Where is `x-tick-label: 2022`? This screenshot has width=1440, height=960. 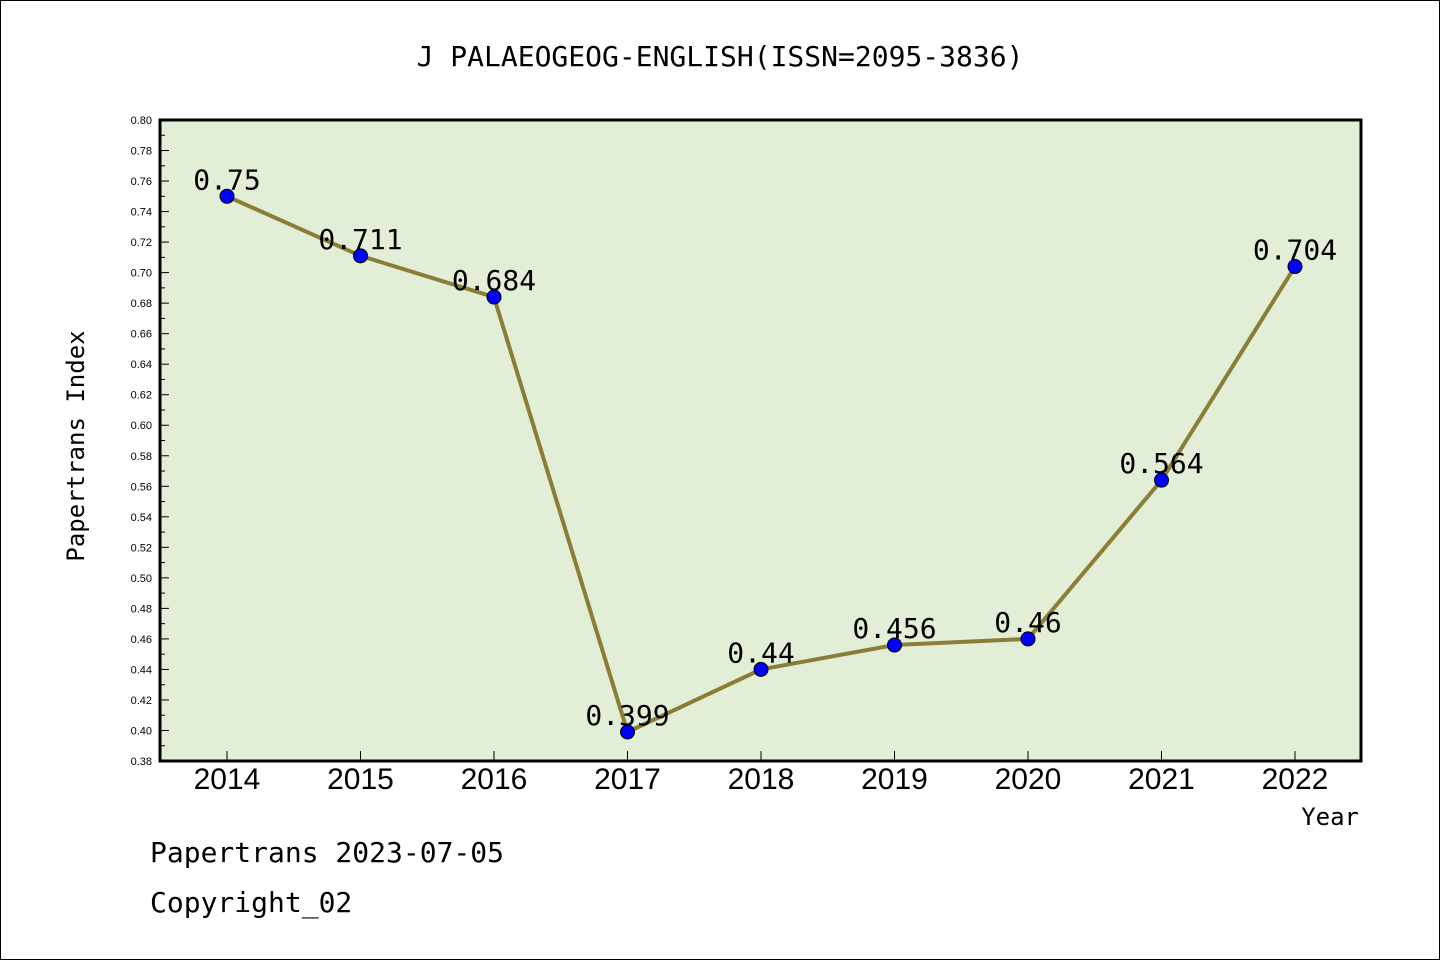 x-tick-label: 2022 is located at coordinates (1295, 779).